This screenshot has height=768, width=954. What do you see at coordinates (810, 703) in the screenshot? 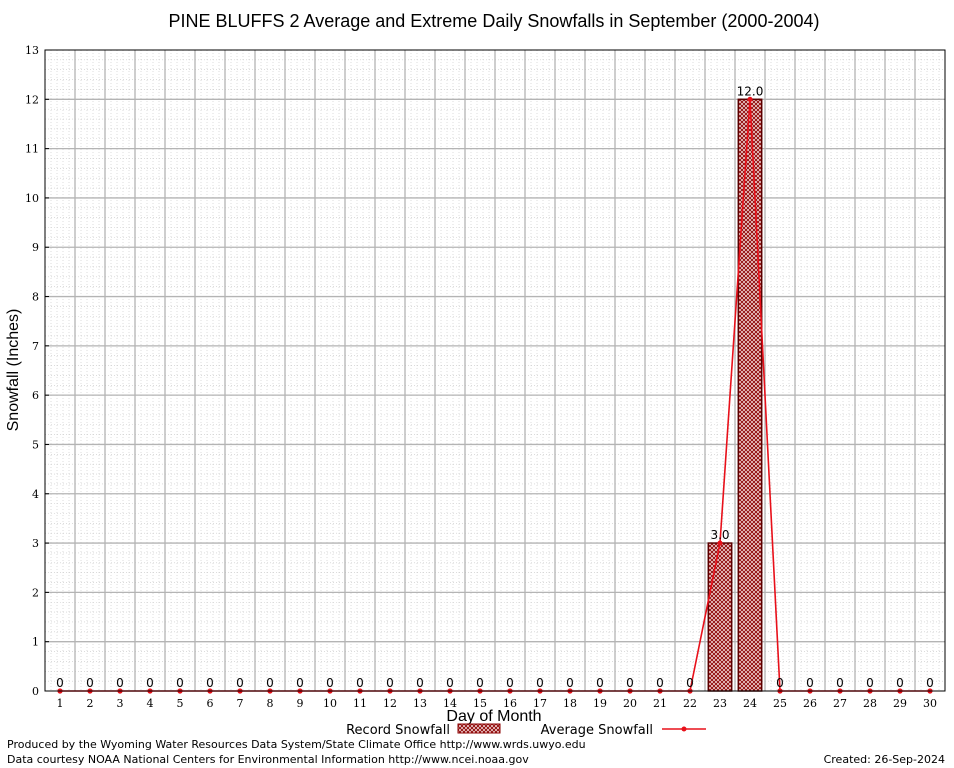
I see `x-tick-label: 26` at bounding box center [810, 703].